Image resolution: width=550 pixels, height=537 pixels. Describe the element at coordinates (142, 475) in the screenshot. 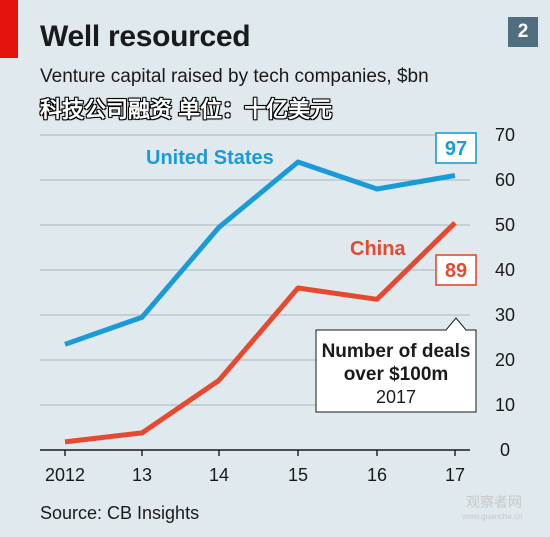

I see `x-tick-label-13: 13` at that location.